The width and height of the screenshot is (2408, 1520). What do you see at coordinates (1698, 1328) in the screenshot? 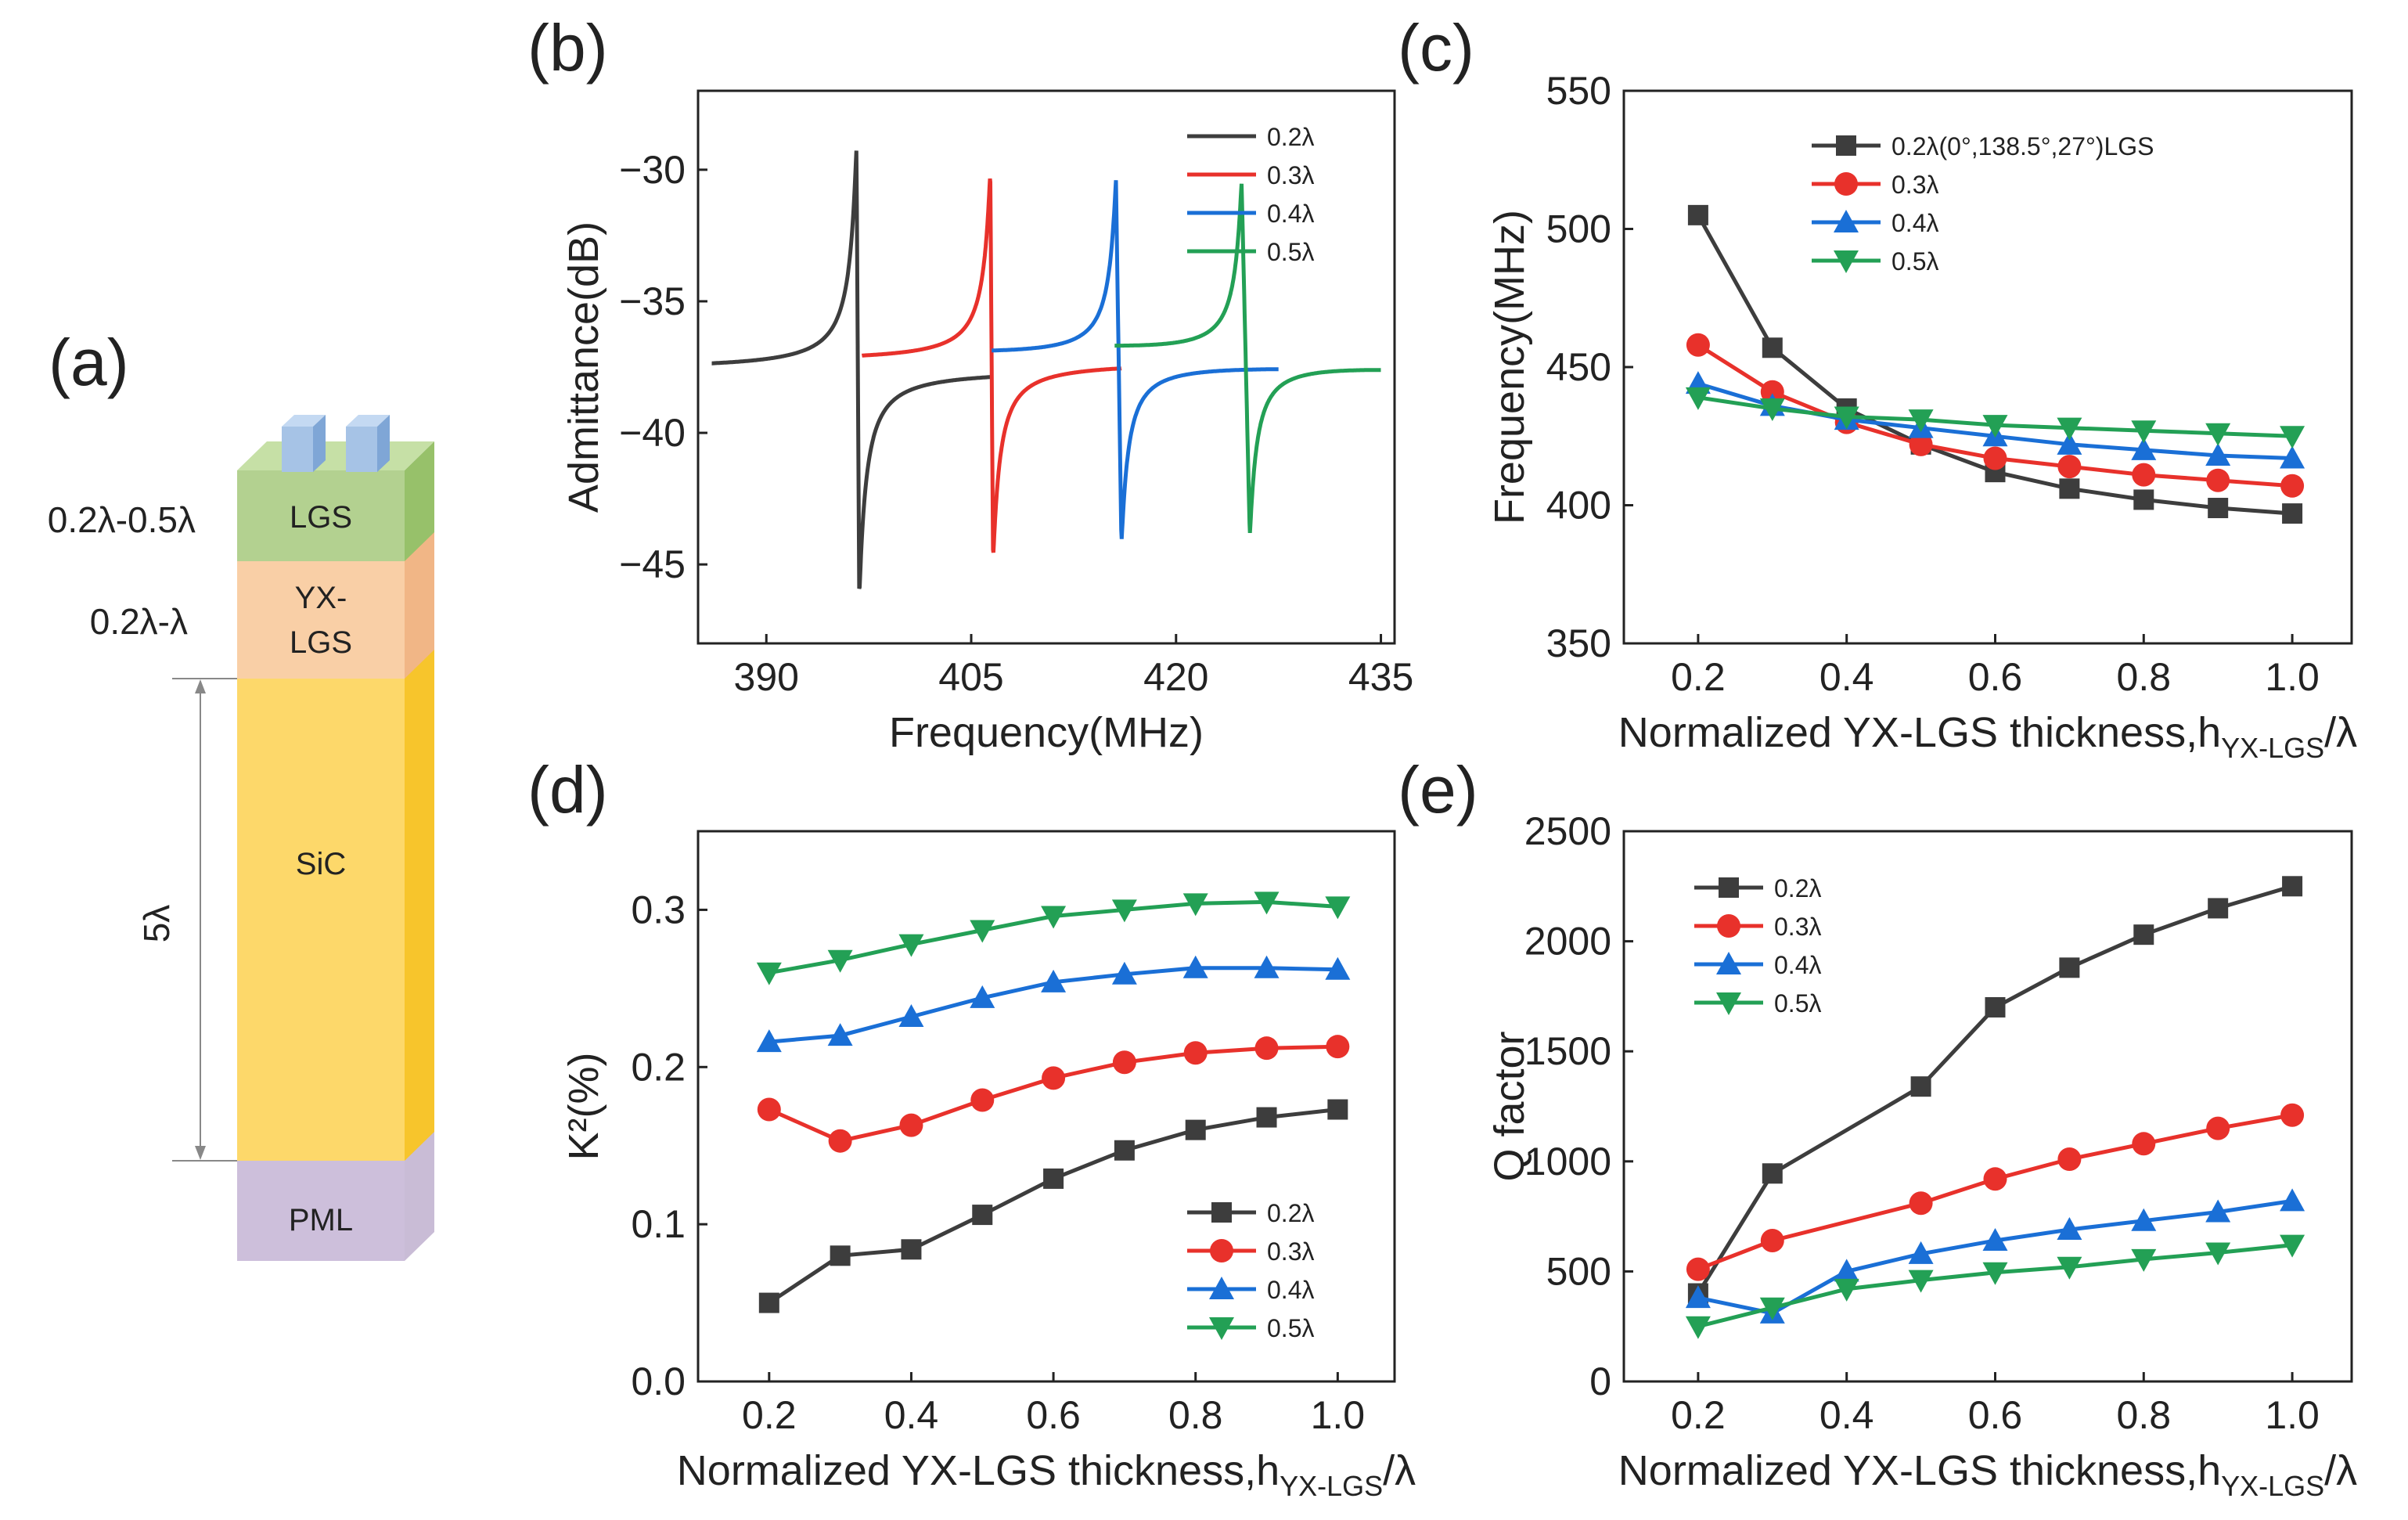
I see `data-point-0.5λ-0.2` at bounding box center [1698, 1328].